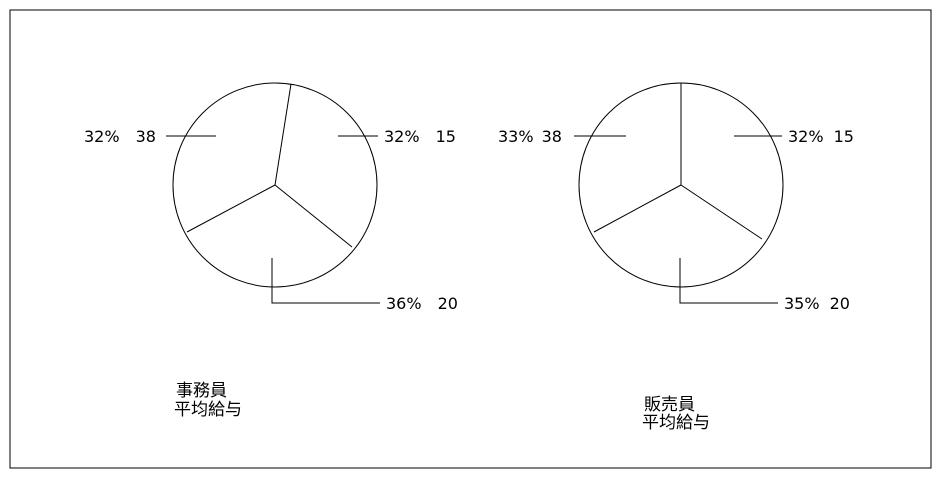  I want to click on caption-line-1: 販売員, so click(669, 405).